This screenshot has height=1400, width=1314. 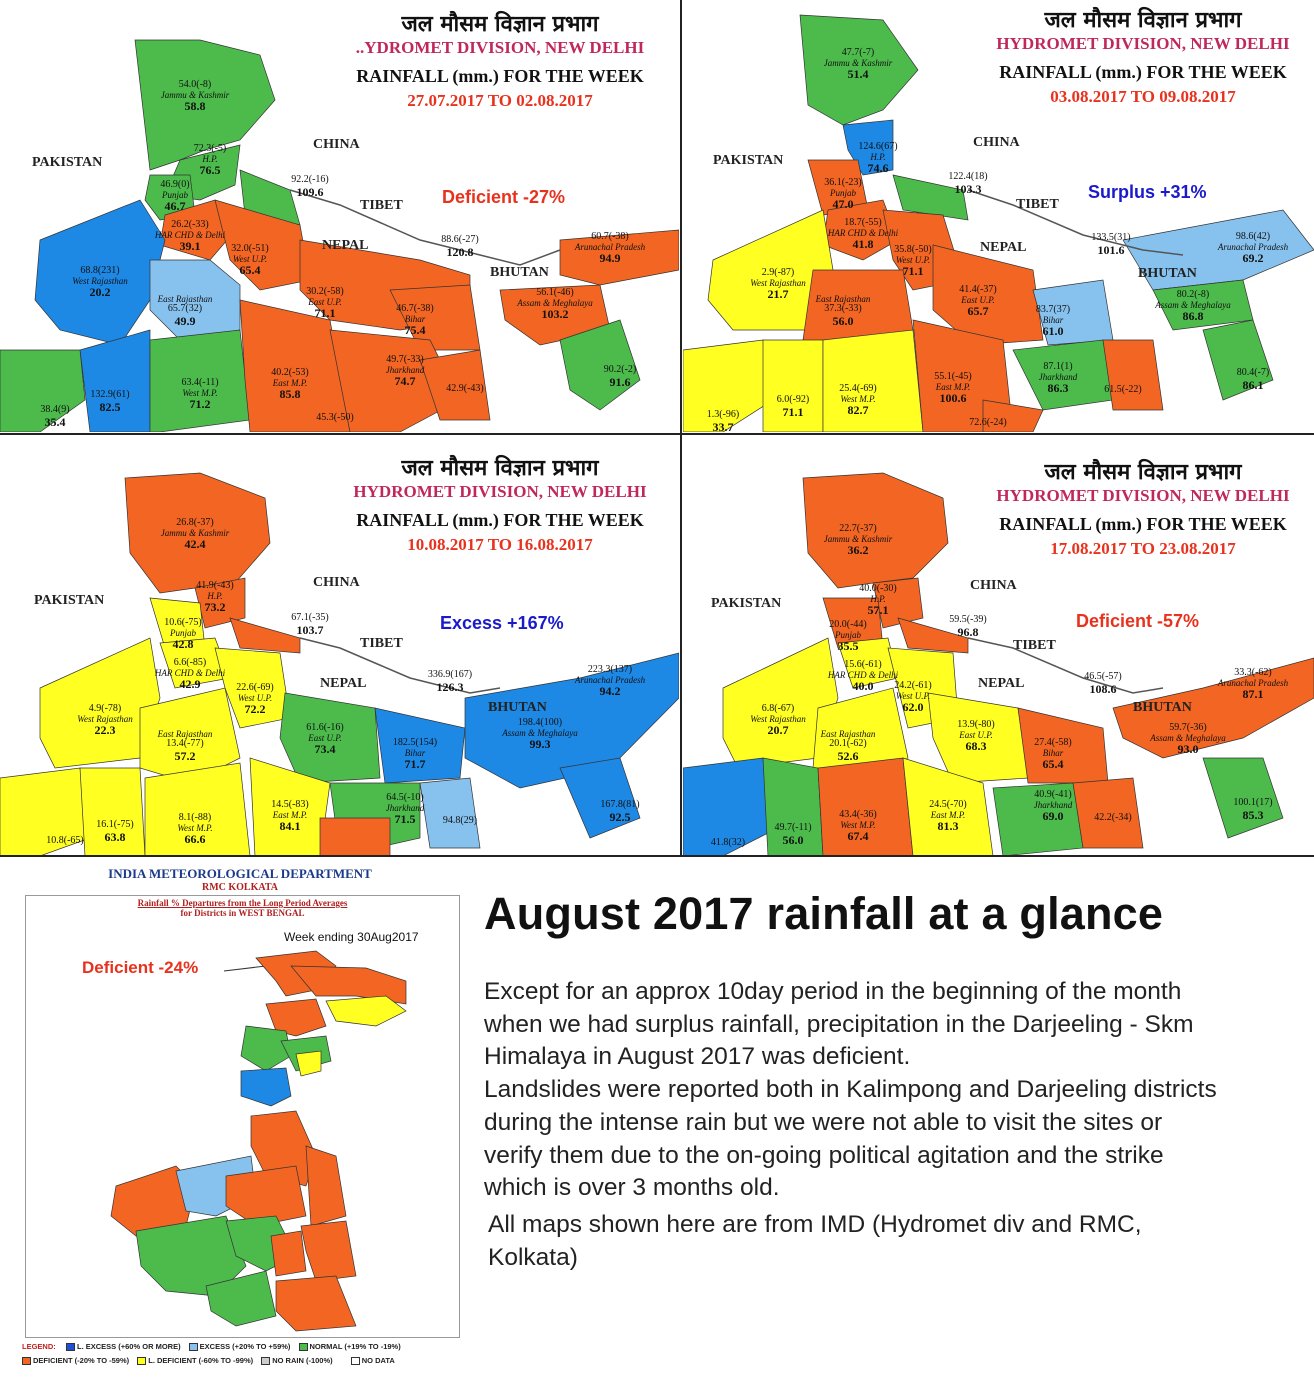 I want to click on district-east-rajasthan: East Rajasthan 20.1(-62) 52.6, so click(x=848, y=746).